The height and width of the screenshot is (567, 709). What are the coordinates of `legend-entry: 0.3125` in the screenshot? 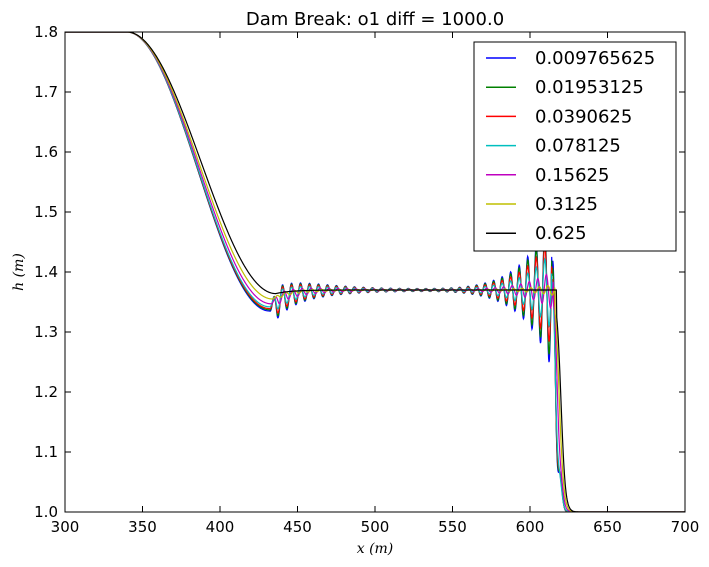 It's located at (566, 204).